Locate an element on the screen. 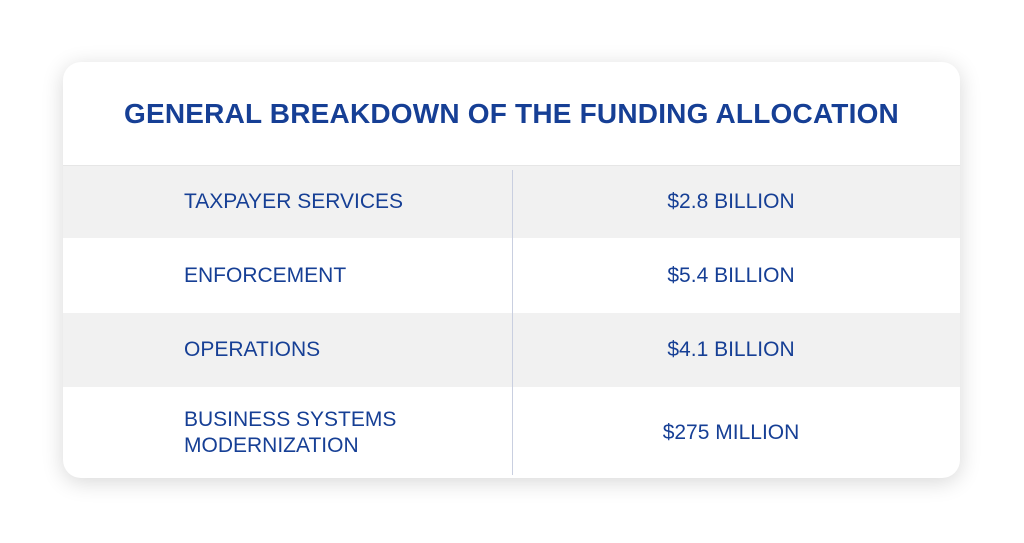  amount-cell: $2.8 BILLION is located at coordinates (731, 201).